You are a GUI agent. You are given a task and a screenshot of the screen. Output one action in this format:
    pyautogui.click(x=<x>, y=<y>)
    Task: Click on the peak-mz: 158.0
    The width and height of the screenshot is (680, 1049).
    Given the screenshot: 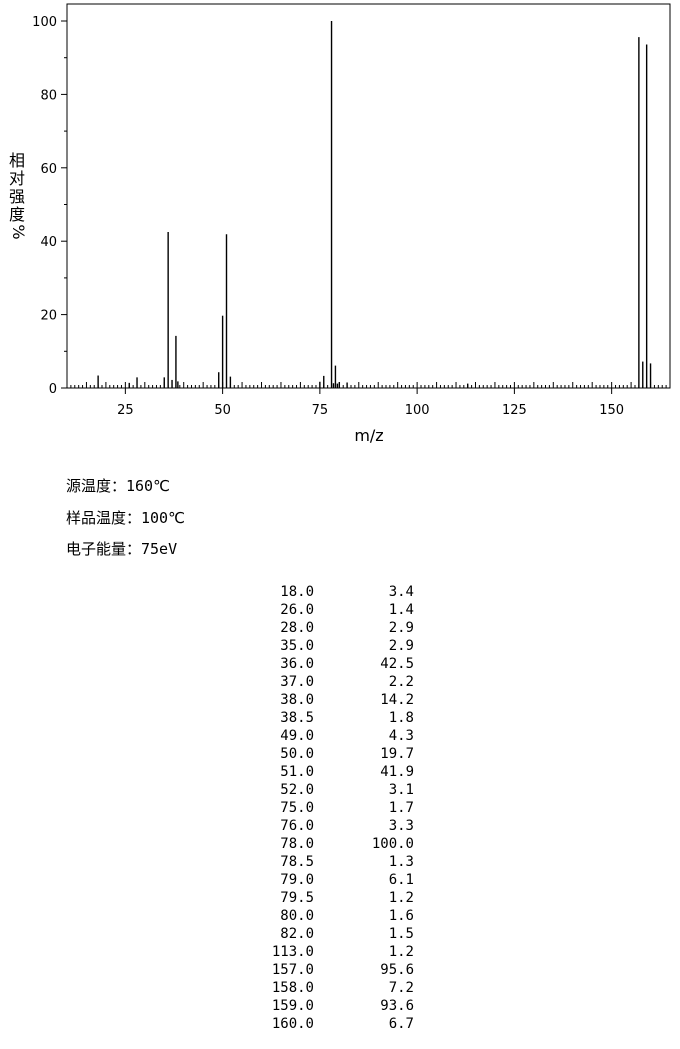 What is the action you would take?
    pyautogui.click(x=292, y=988)
    